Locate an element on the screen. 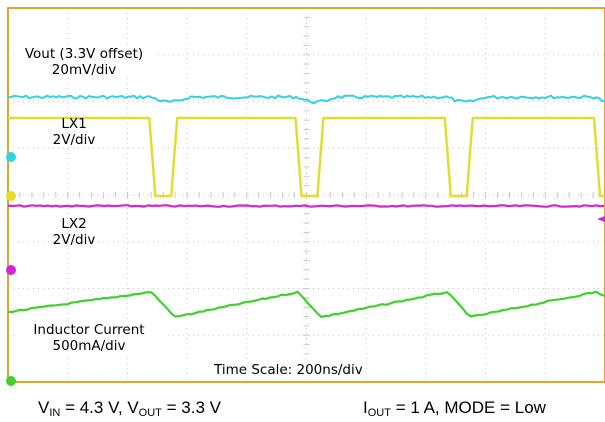  time-scale-label: Time Scale: 200ns/div is located at coordinates (288, 370).